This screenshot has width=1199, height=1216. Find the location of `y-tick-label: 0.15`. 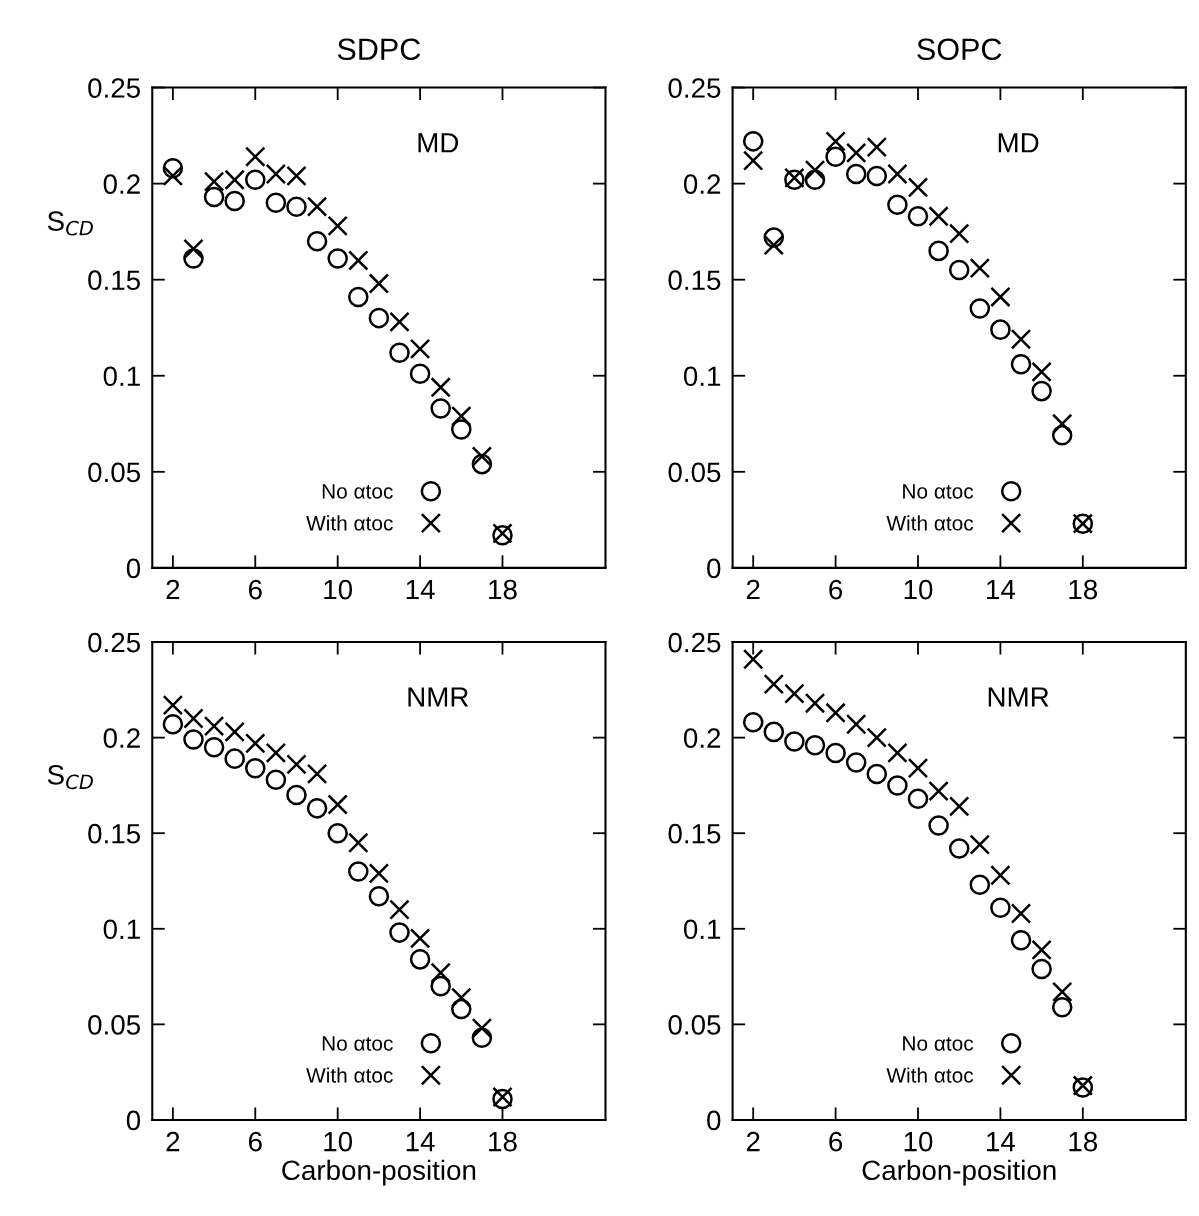

y-tick-label: 0.15 is located at coordinates (114, 833).